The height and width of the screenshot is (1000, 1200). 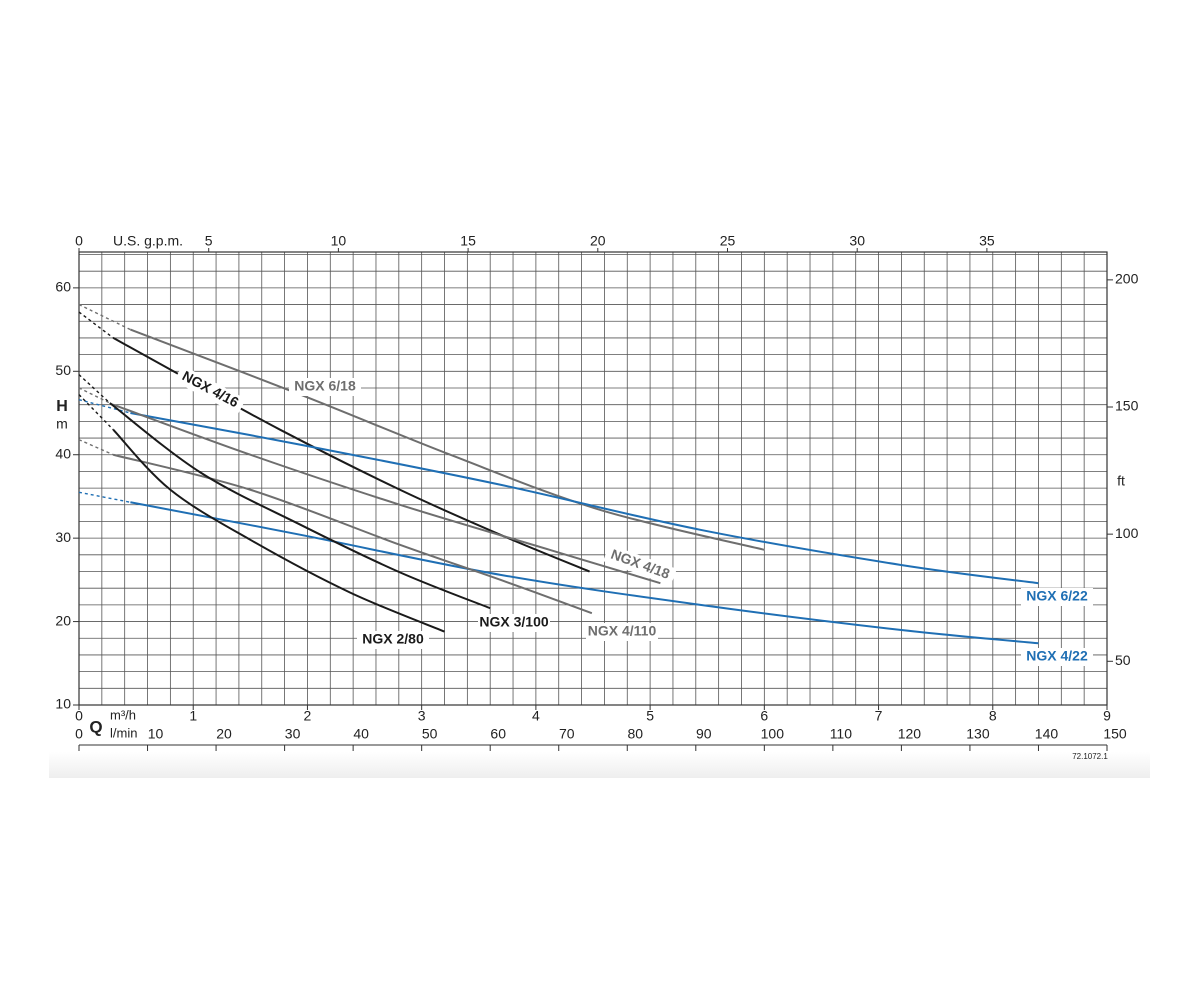 I want to click on x3-tick-label: 0, so click(x=79, y=734).